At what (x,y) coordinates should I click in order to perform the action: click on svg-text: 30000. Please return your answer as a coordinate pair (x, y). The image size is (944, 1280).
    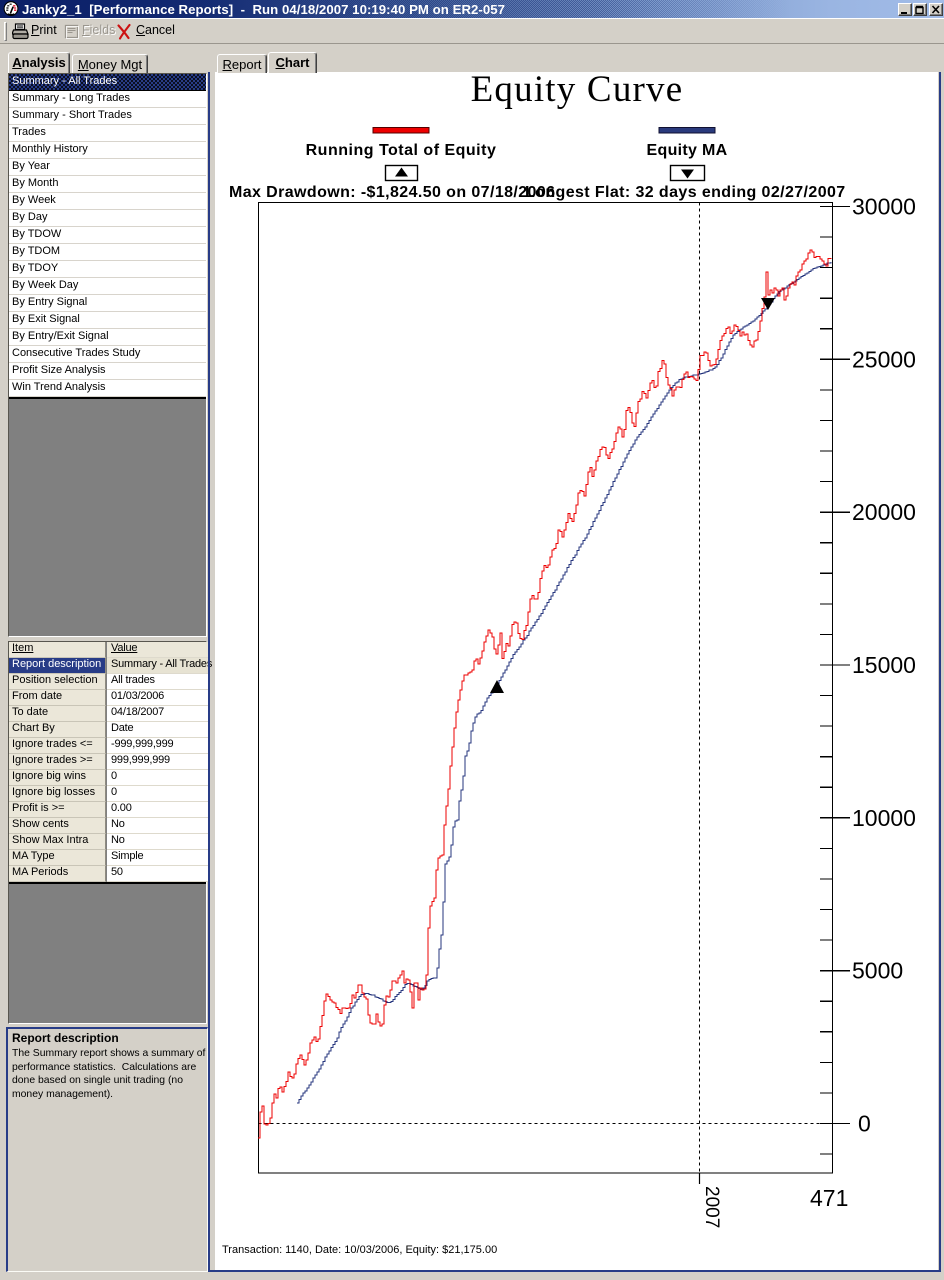
    Looking at the image, I should click on (884, 207).